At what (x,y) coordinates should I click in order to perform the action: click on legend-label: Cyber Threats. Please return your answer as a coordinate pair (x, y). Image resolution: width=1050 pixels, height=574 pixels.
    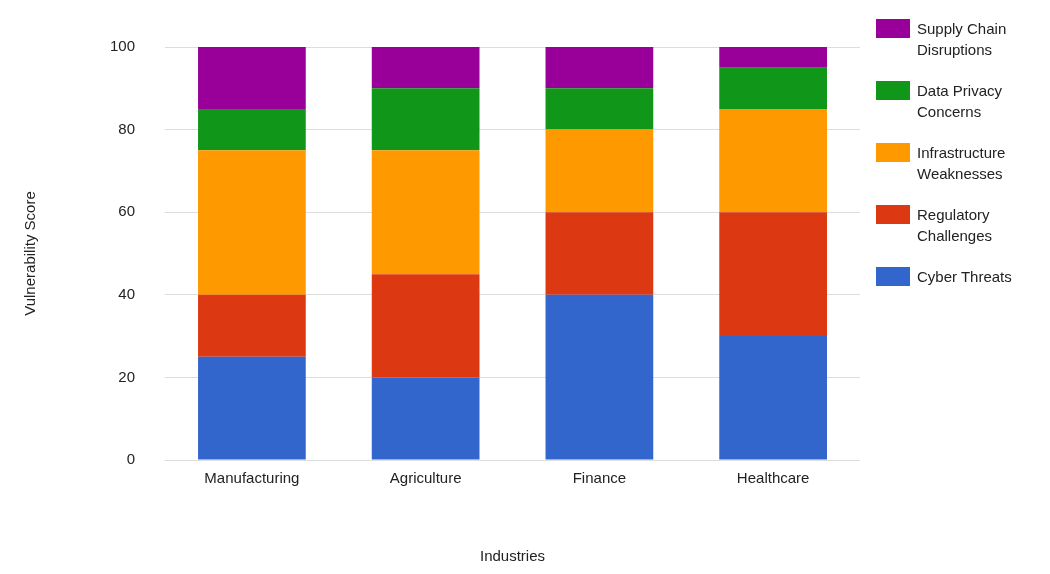
    Looking at the image, I should click on (965, 277).